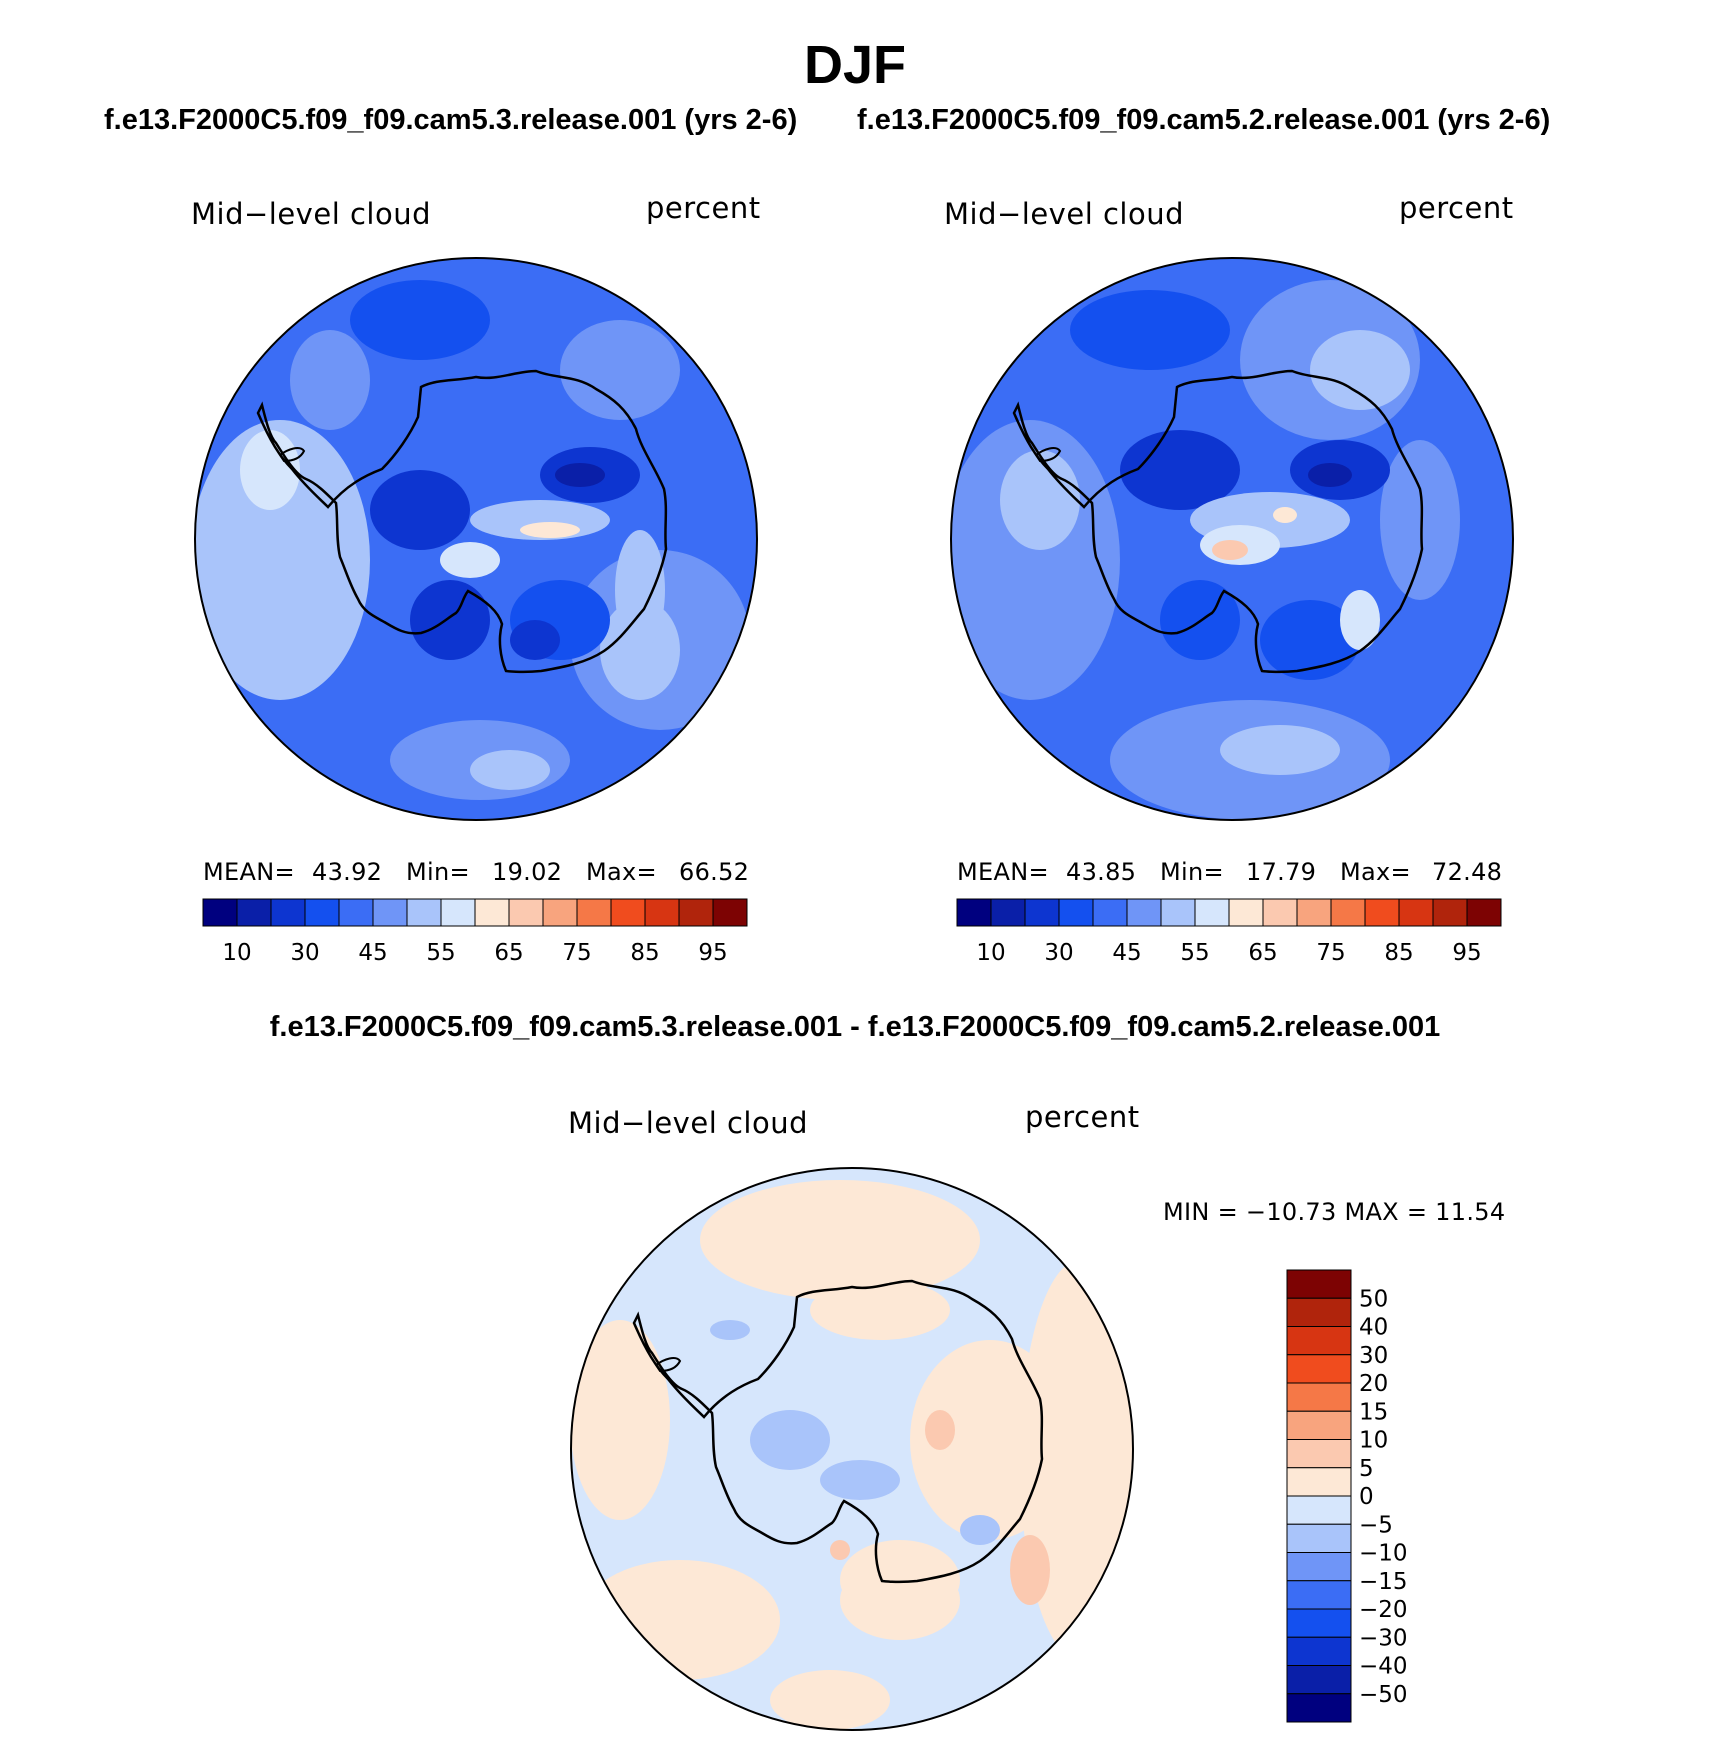 The height and width of the screenshot is (1738, 1710). I want to click on difference-colorbar-tick-label: −10, so click(1383, 1554).